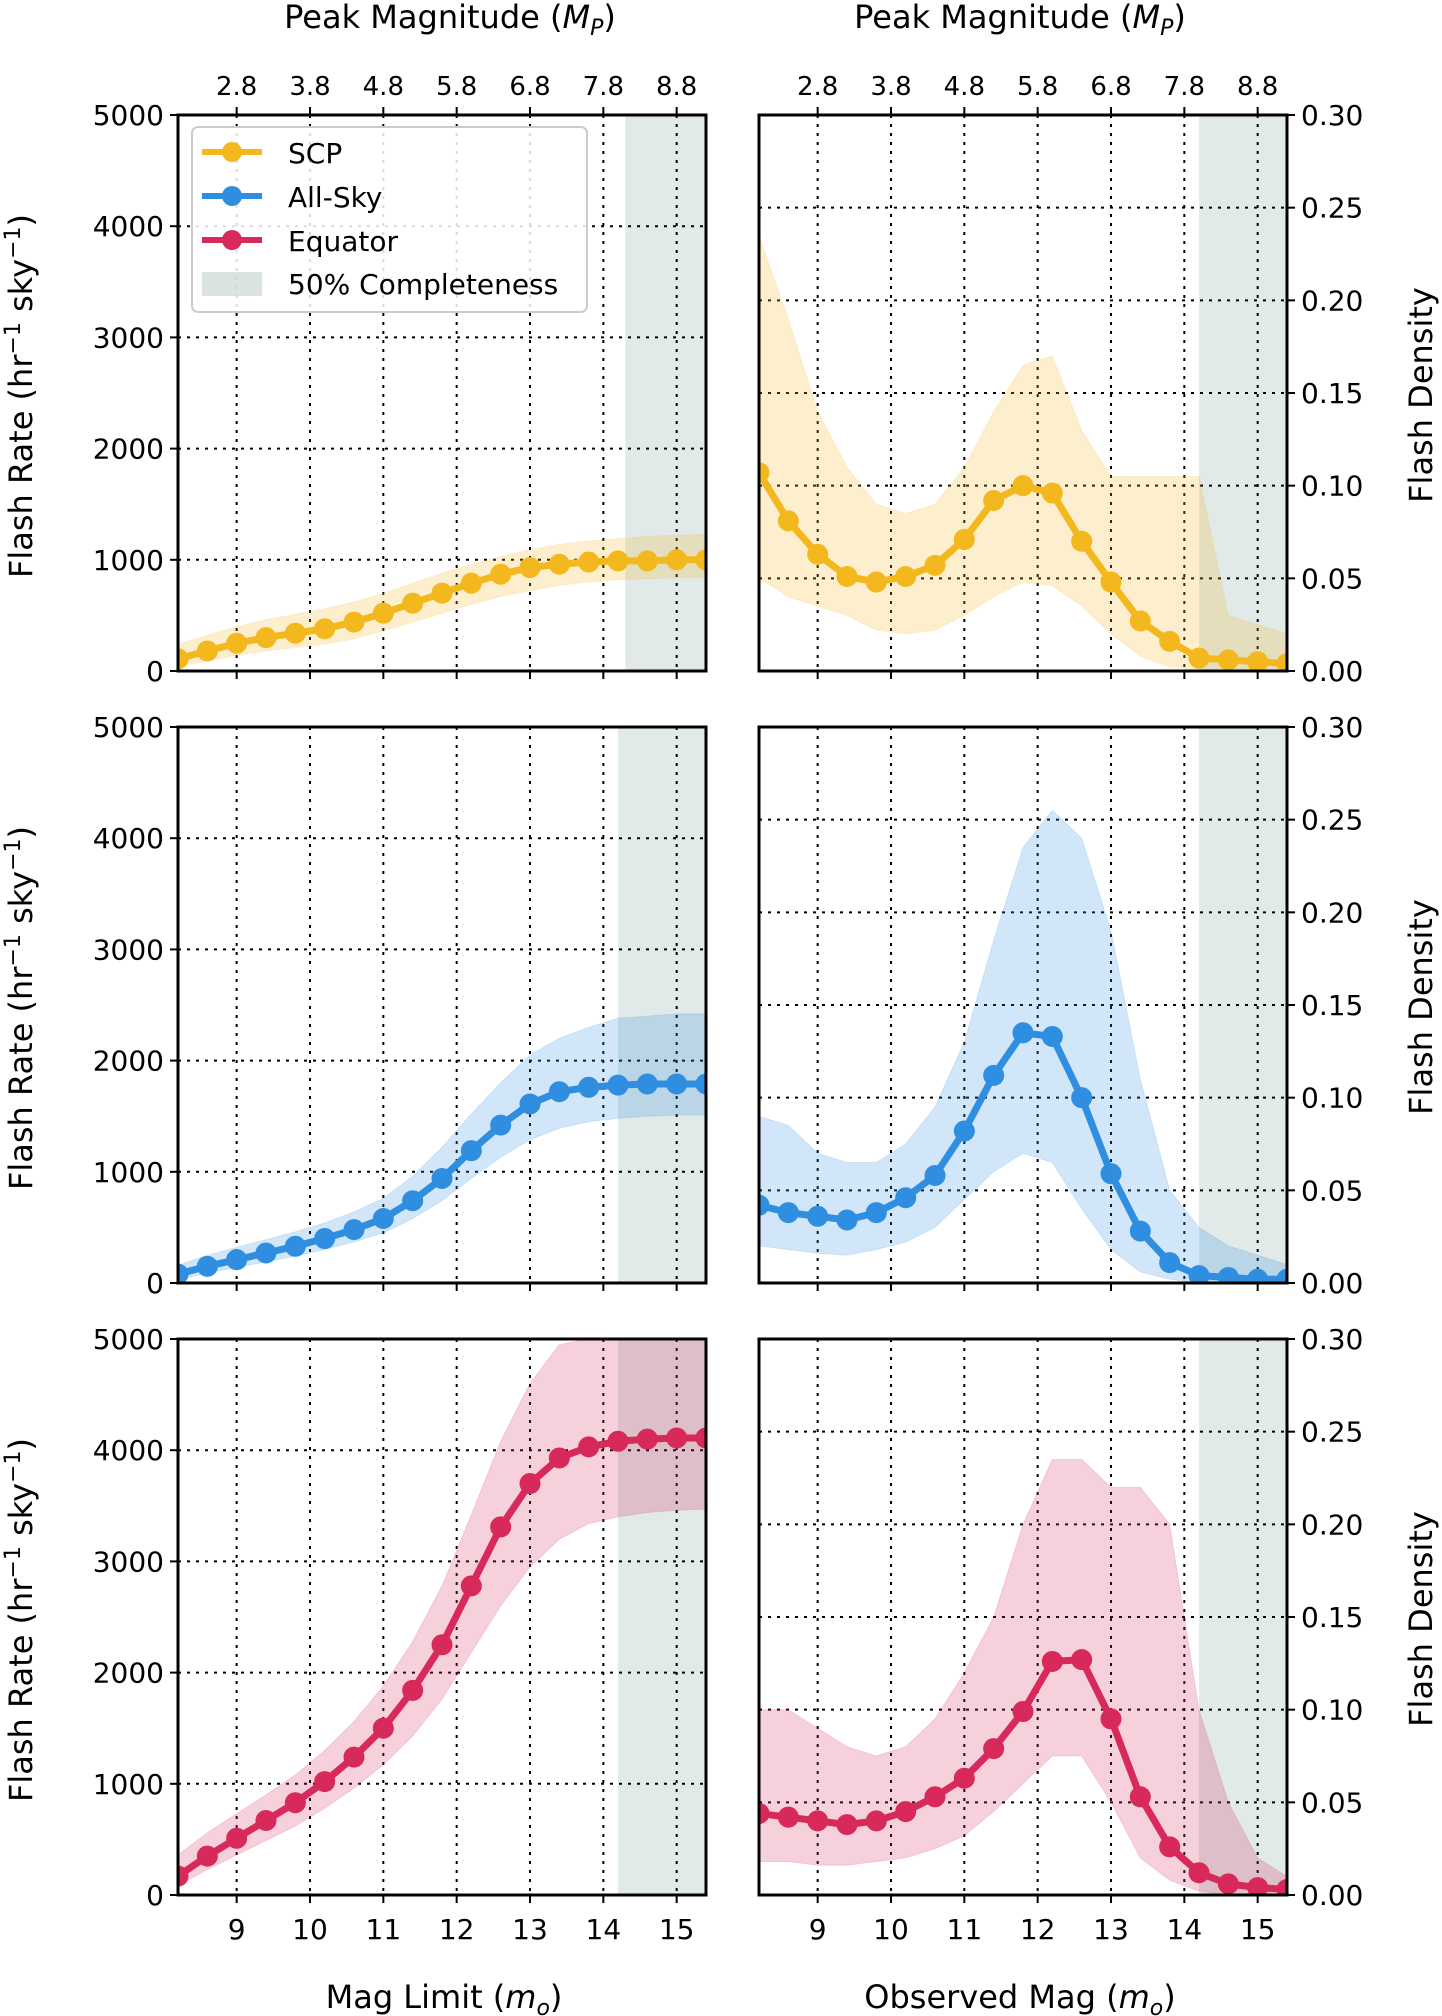 This screenshot has width=1442, height=2016. What do you see at coordinates (1332, 578) in the screenshot?
I see `y-tick-label-density-scp-1: 0.05` at bounding box center [1332, 578].